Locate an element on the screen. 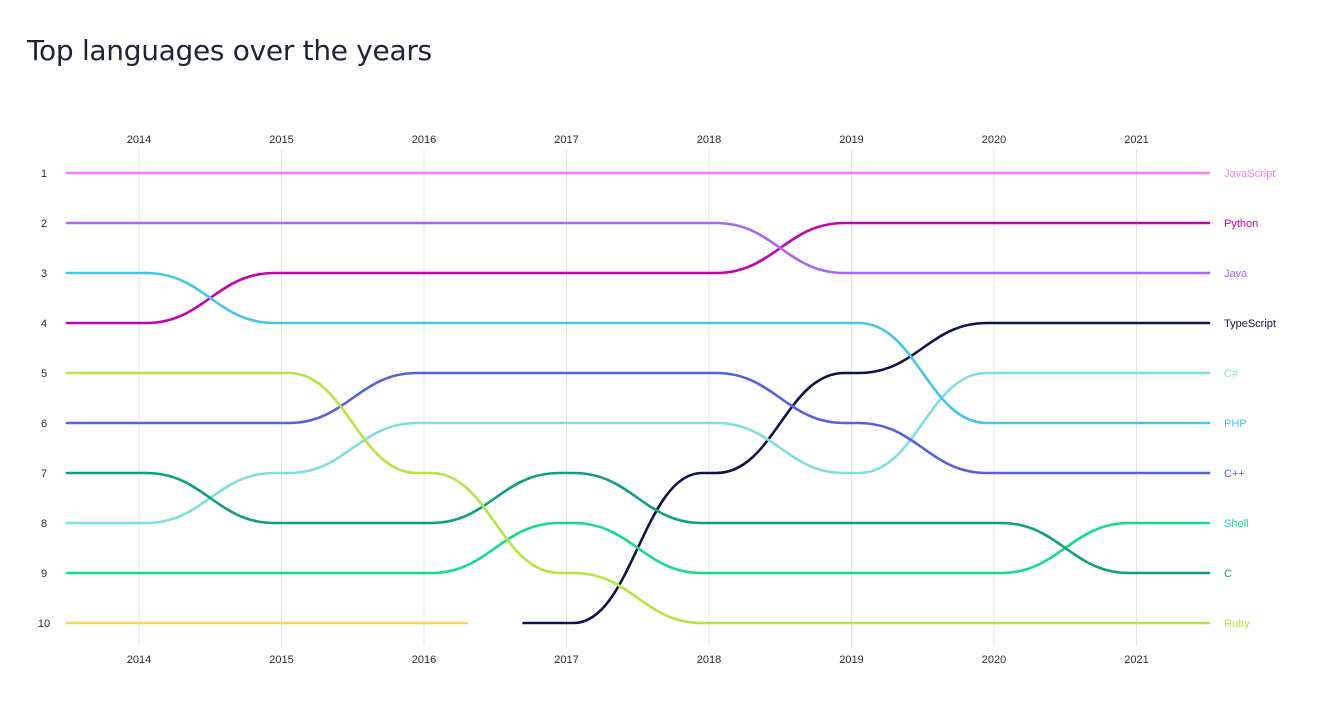 This screenshot has width=1336, height=708. x-tick-top-2019: 2019 is located at coordinates (851, 140).